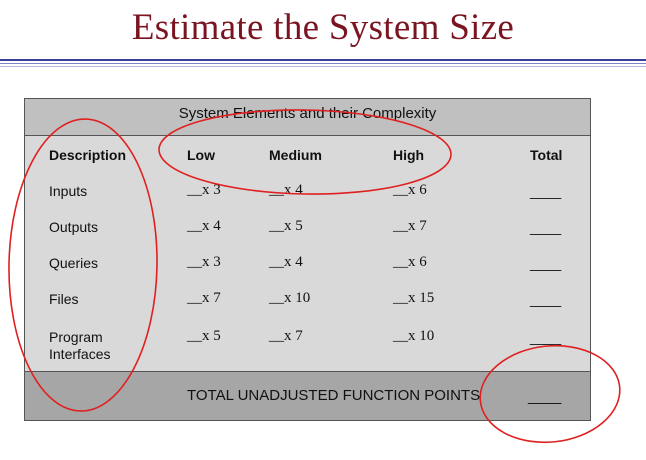 Image resolution: width=646 pixels, height=460 pixels. I want to click on row-low-weight: __x 4, so click(204, 226).